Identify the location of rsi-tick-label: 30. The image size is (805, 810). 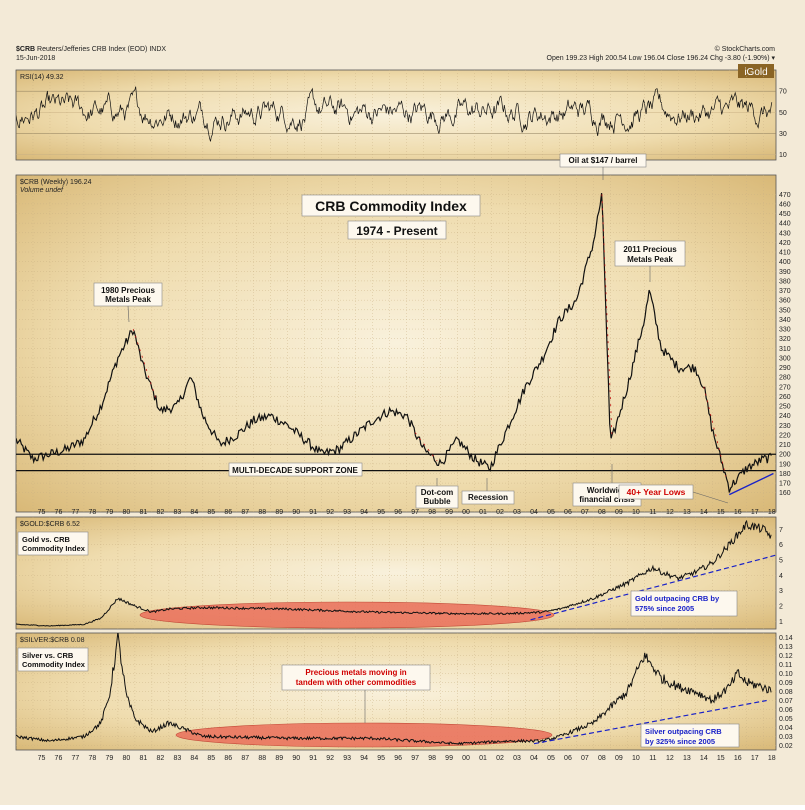
(783, 134).